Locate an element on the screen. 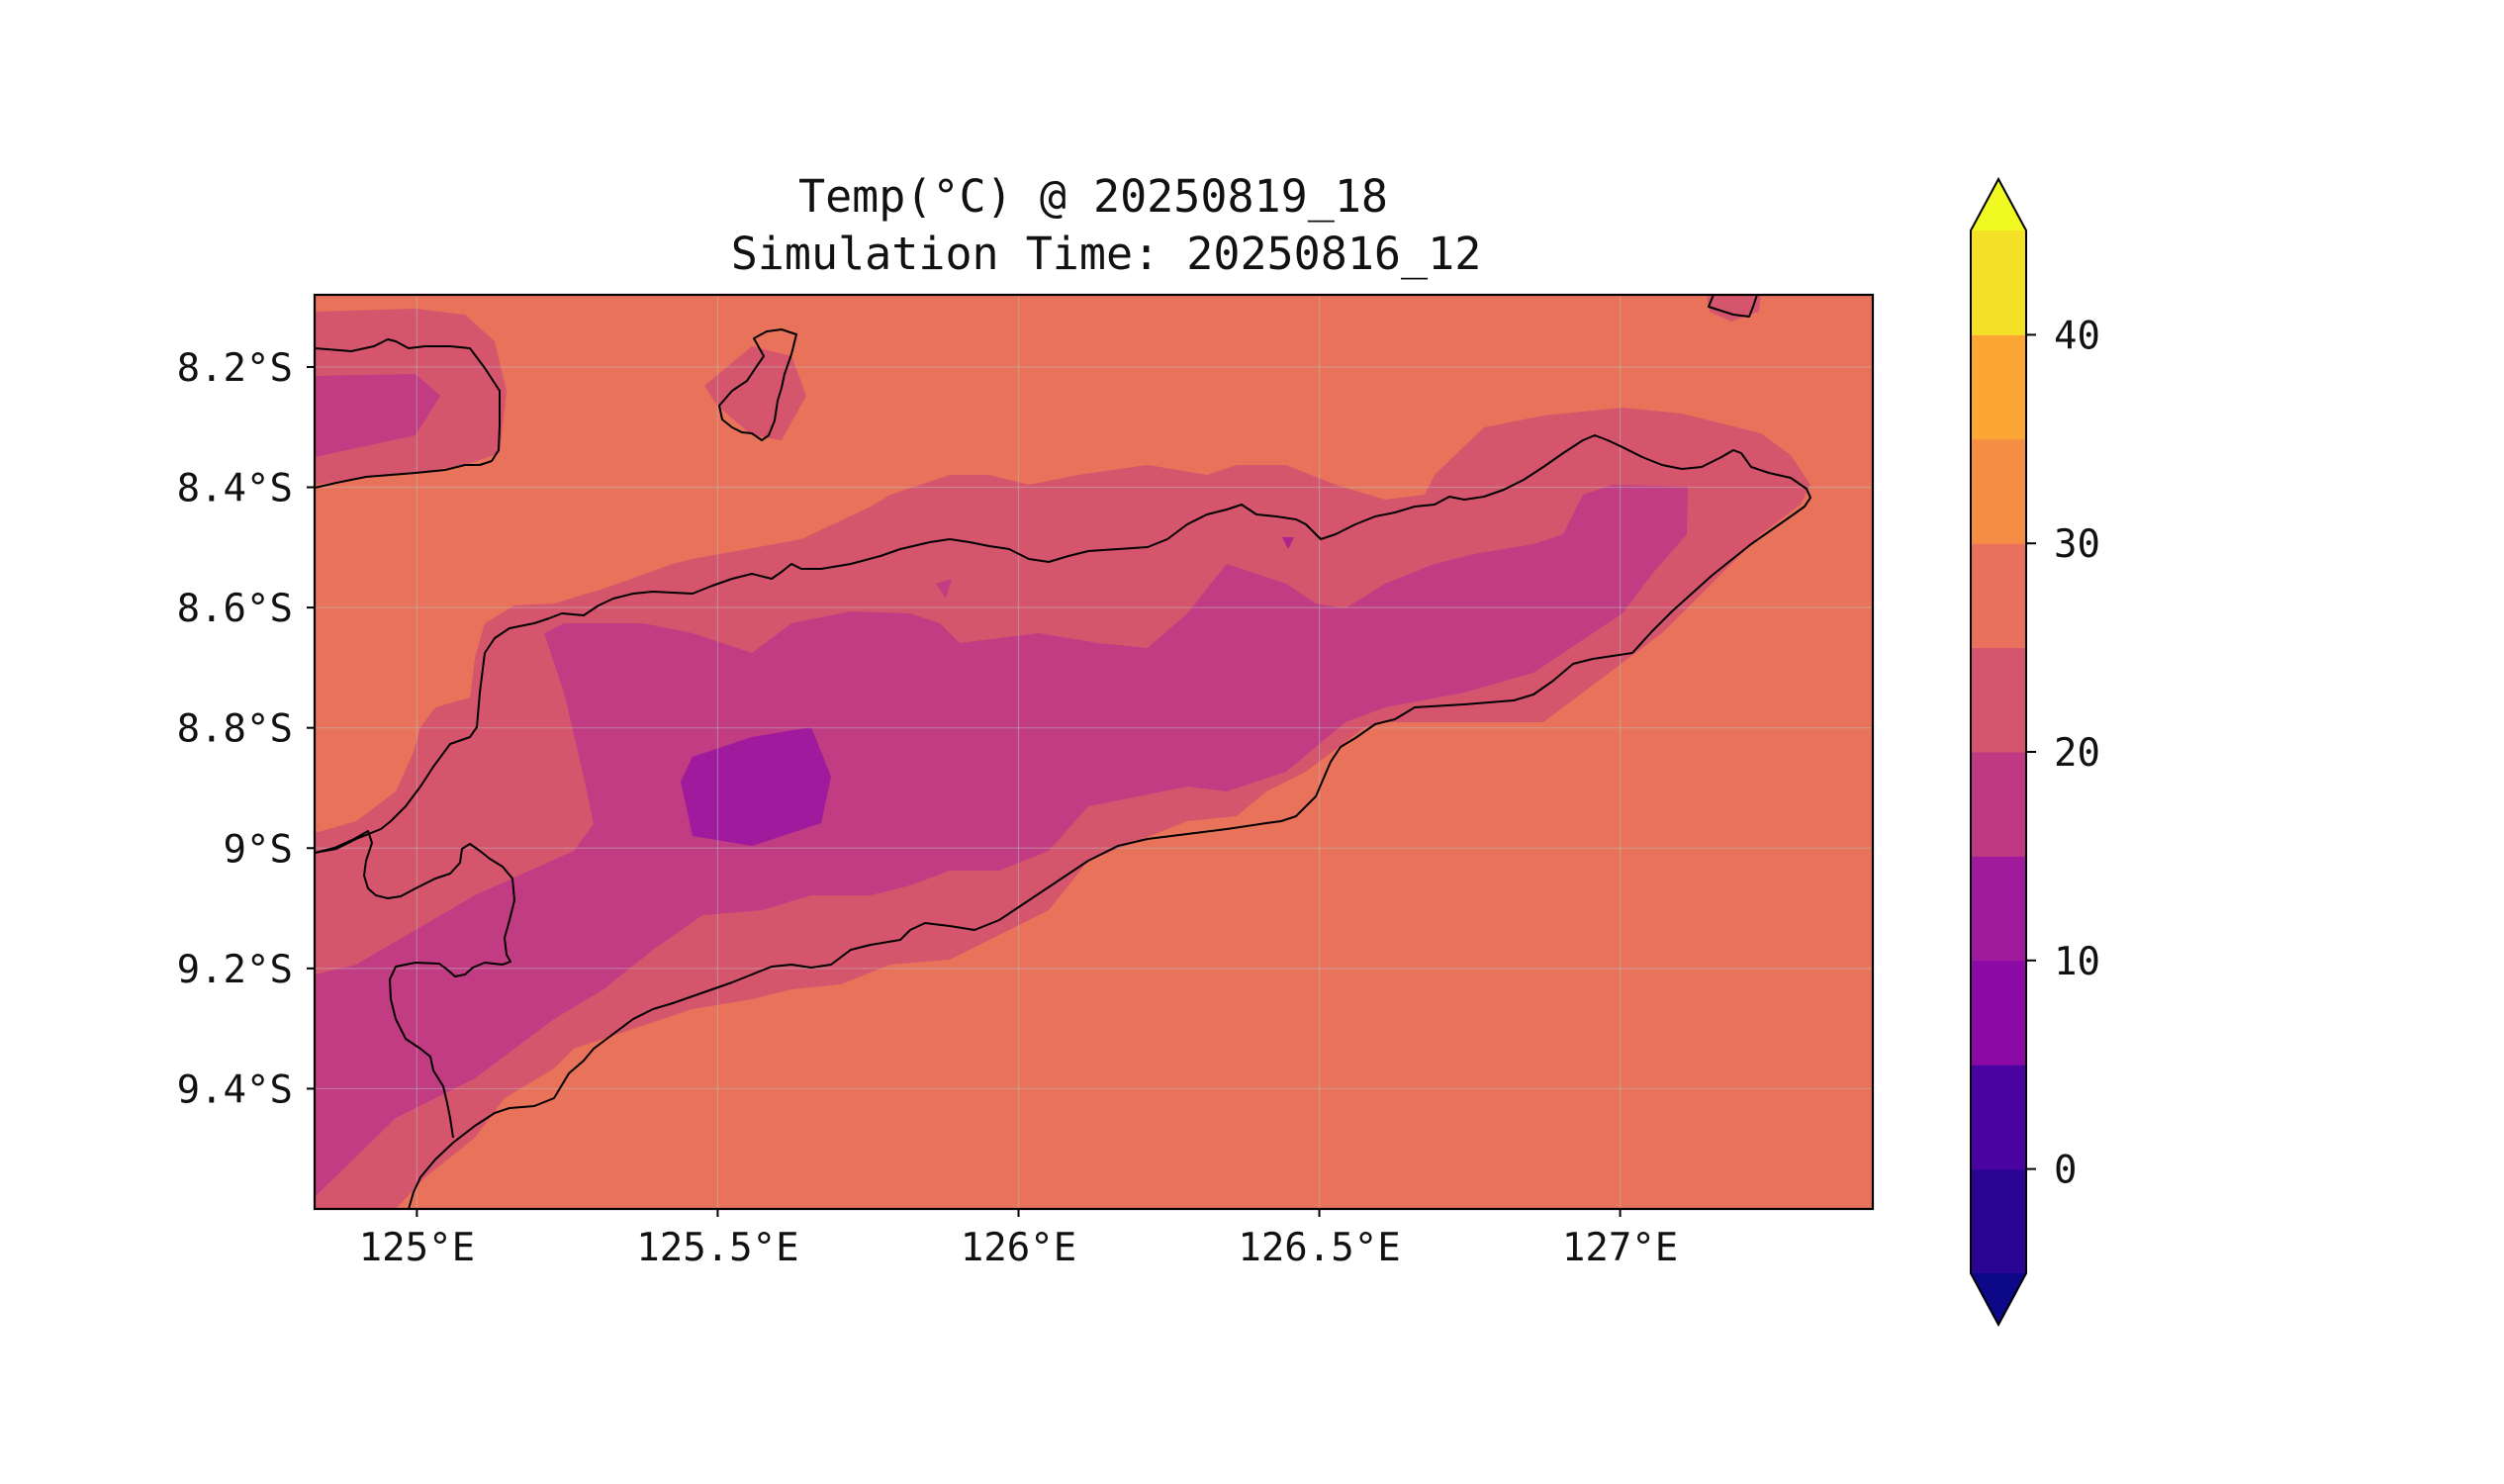  lon-tick-label: 126°E is located at coordinates (1018, 1248).